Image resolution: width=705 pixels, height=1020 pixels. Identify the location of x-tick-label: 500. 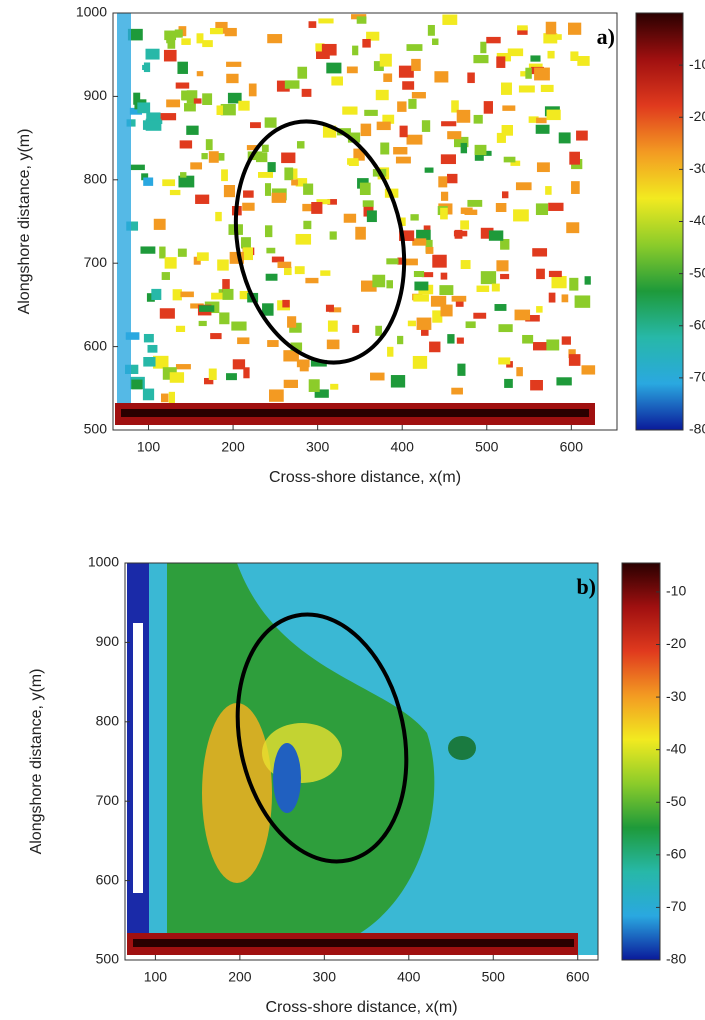
(494, 977).